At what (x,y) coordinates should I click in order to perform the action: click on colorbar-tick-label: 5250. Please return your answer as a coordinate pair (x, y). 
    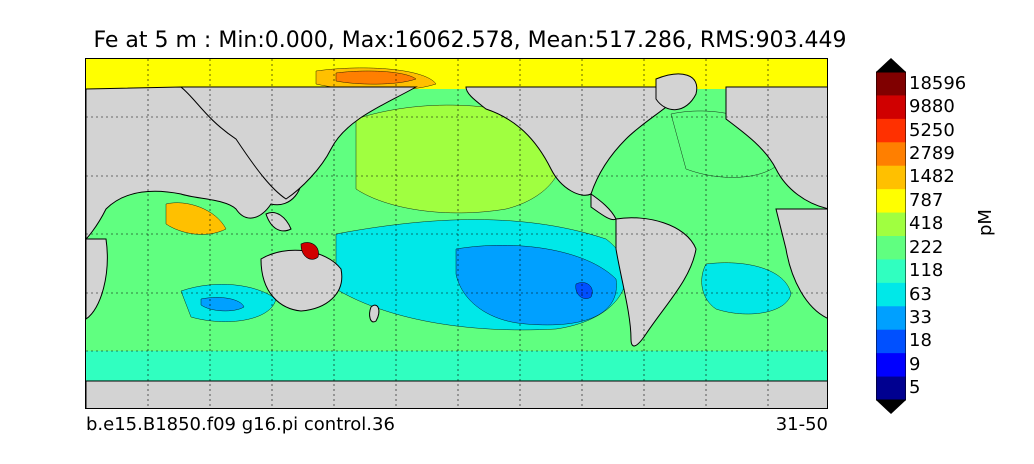
    Looking at the image, I should click on (932, 130).